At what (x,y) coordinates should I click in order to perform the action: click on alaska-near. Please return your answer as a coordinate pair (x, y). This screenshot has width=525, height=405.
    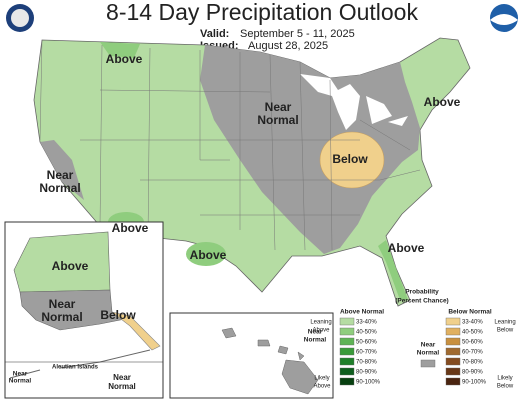
    Looking at the image, I should click on (75, 310).